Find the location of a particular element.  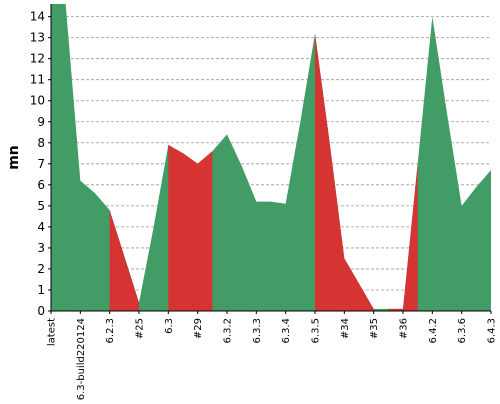

x-tick-label: 6.4.3 is located at coordinates (492, 330).